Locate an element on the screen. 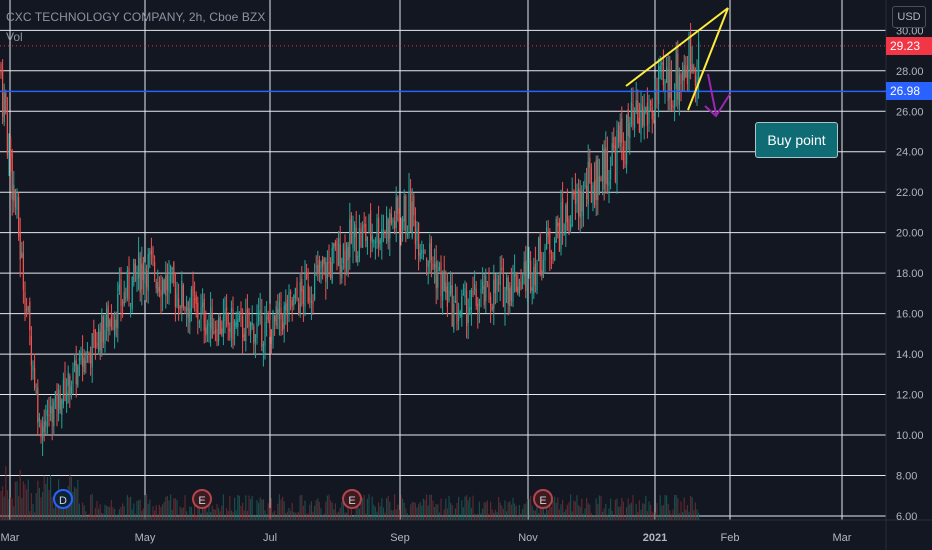 This screenshot has height=550, width=932. wedge-upper-line is located at coordinates (677, 47).